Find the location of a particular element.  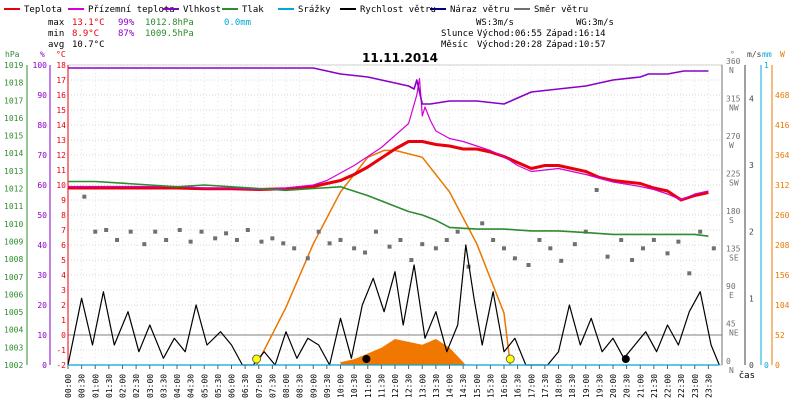

legend-label-srazky: Srážky is located at coordinates (314, 10).